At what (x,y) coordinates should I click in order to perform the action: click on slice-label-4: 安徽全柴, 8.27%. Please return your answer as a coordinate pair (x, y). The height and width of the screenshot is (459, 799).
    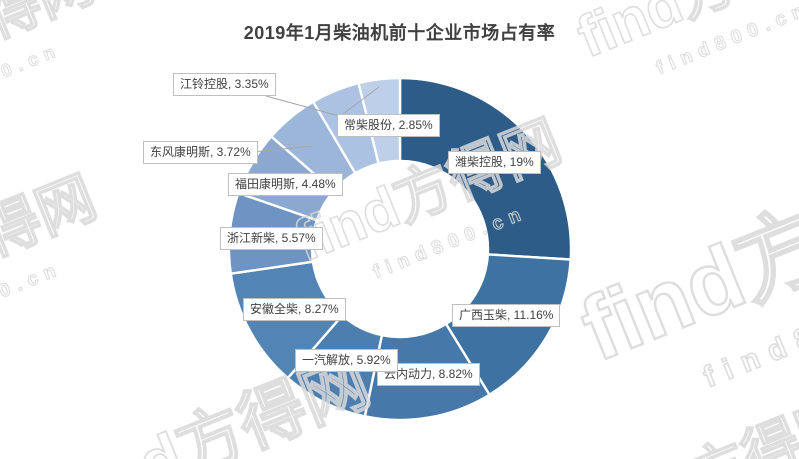
    Looking at the image, I should click on (294, 309).